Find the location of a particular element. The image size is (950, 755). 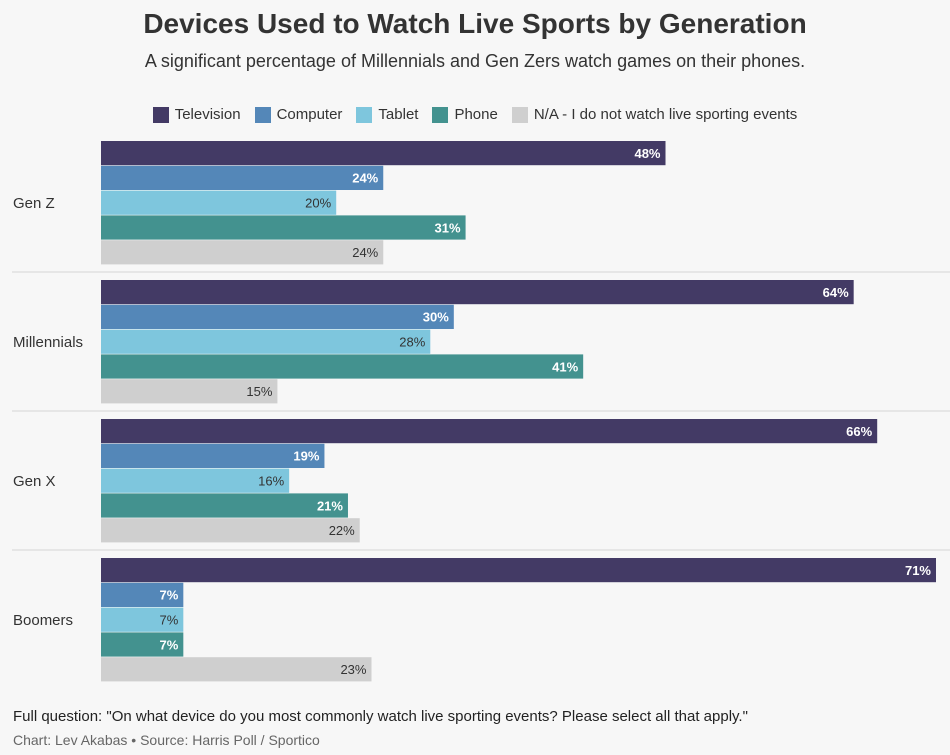

bar-boomers-tablet is located at coordinates (142, 619).